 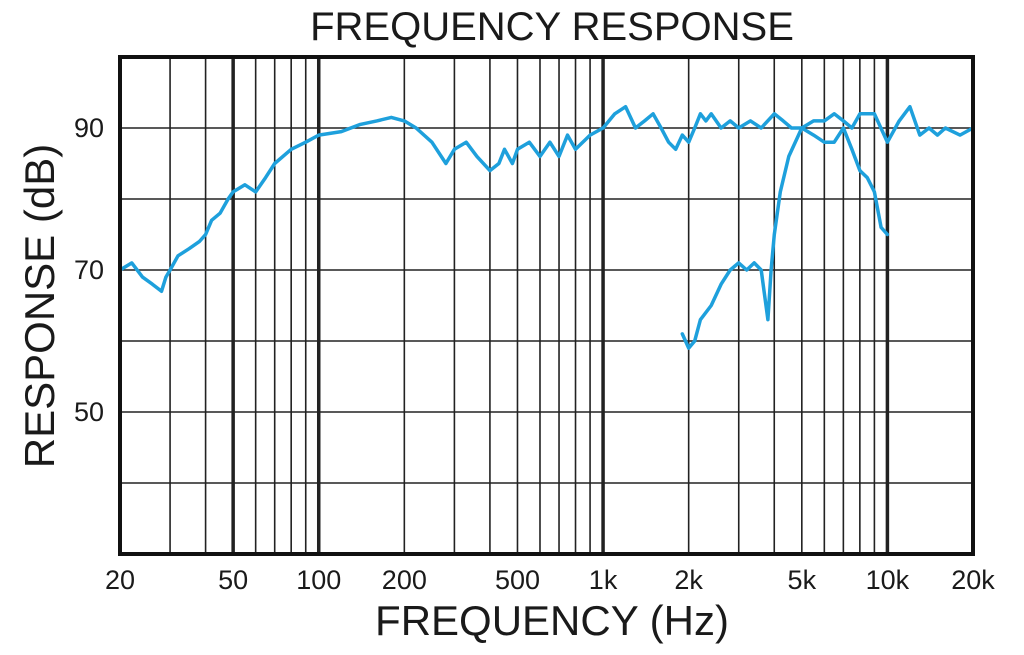 I want to click on x-tick-label: 500, so click(x=517, y=580).